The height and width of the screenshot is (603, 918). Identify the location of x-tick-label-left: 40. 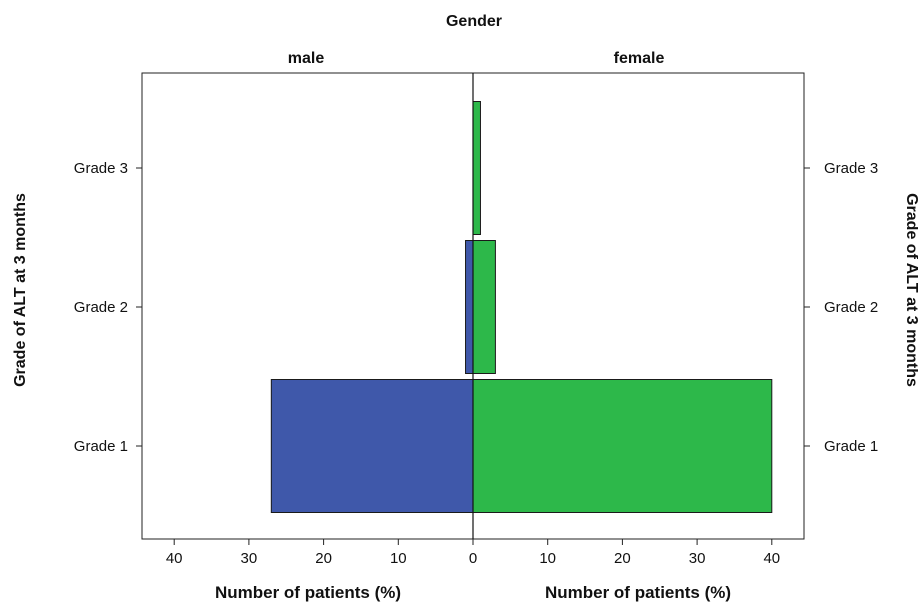
(174, 558).